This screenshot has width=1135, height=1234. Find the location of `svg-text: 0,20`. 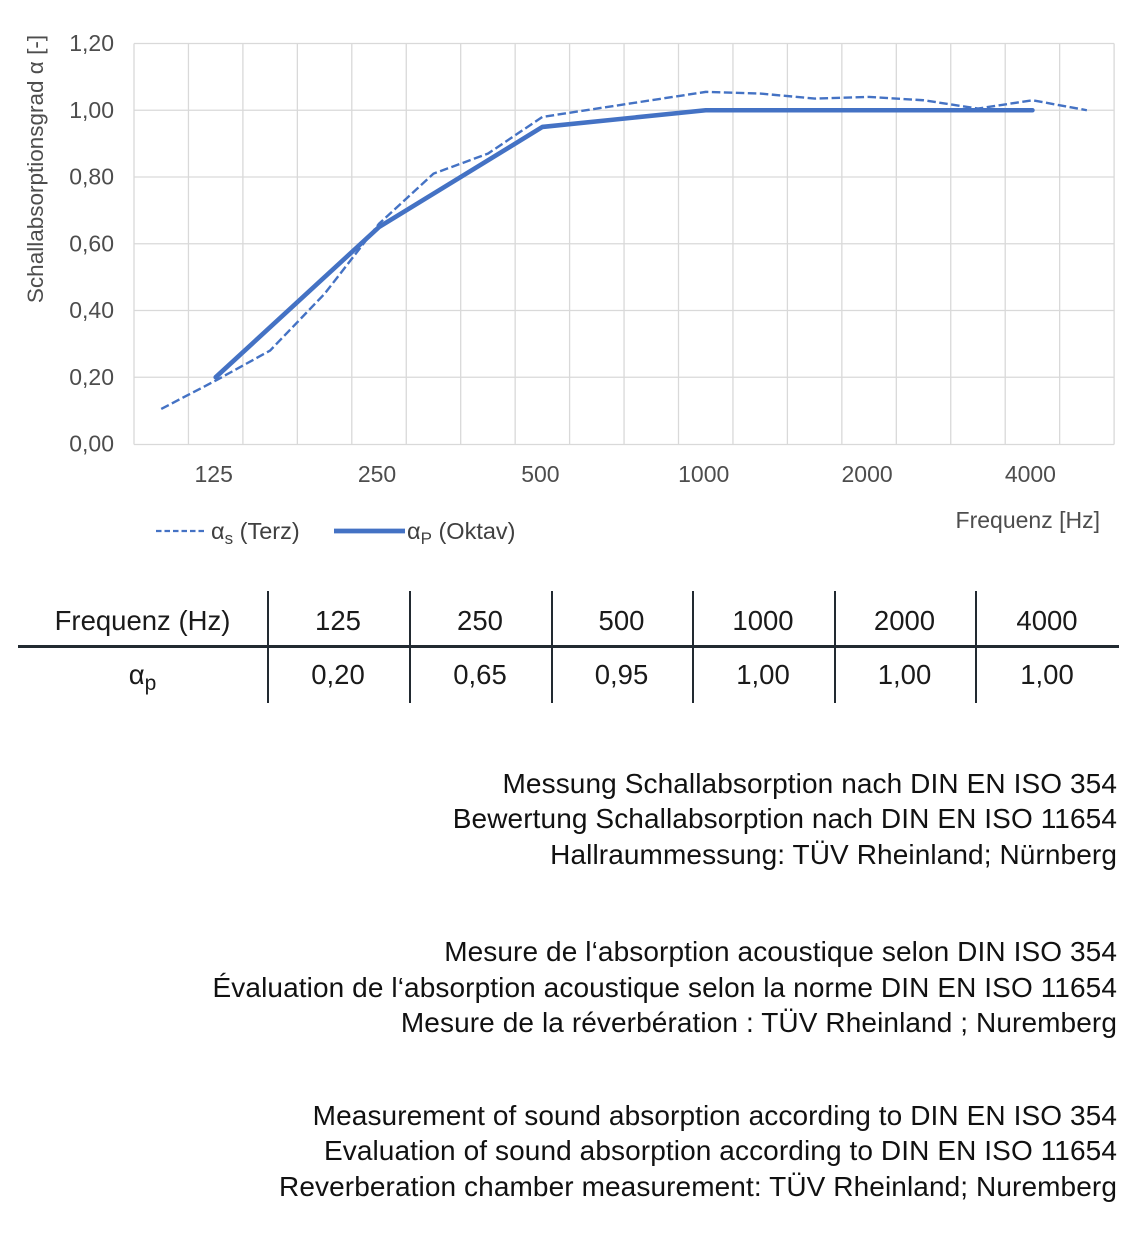

svg-text: 0,20 is located at coordinates (91, 377).